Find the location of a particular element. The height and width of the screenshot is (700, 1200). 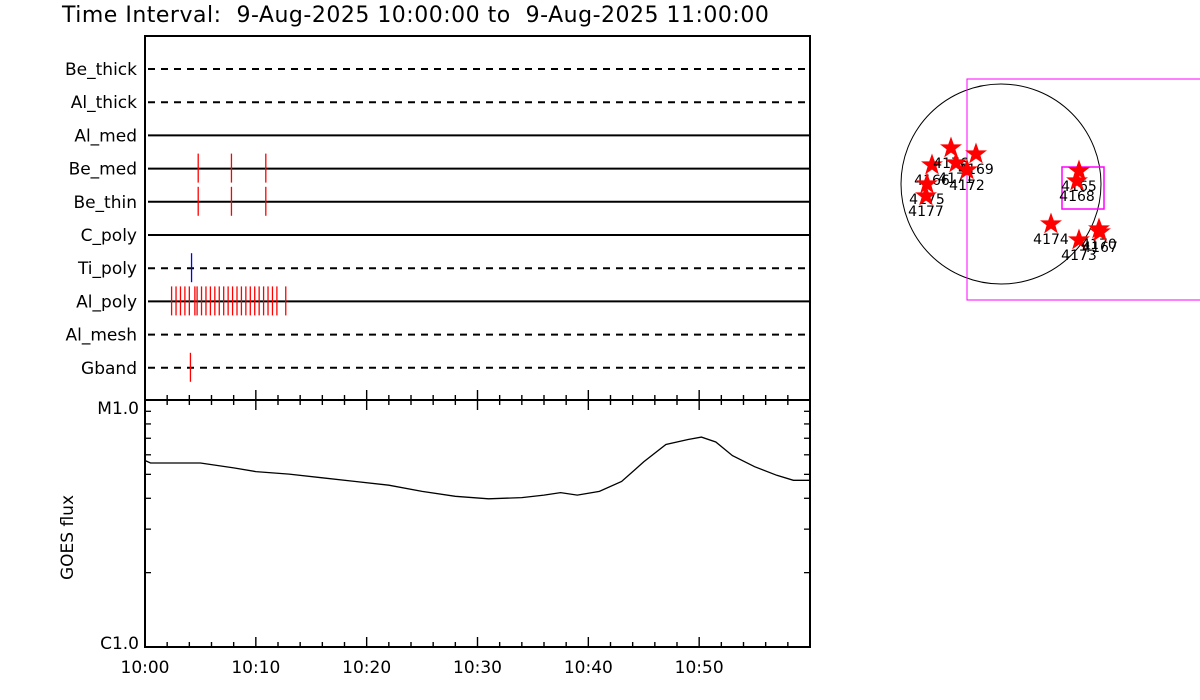

goes-xtick-label-1: 10:10 is located at coordinates (255, 668).